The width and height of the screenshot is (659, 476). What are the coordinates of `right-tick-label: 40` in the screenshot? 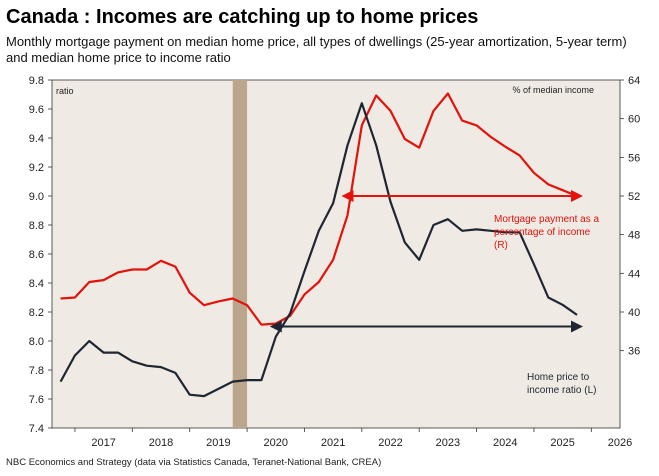 It's located at (634, 313).